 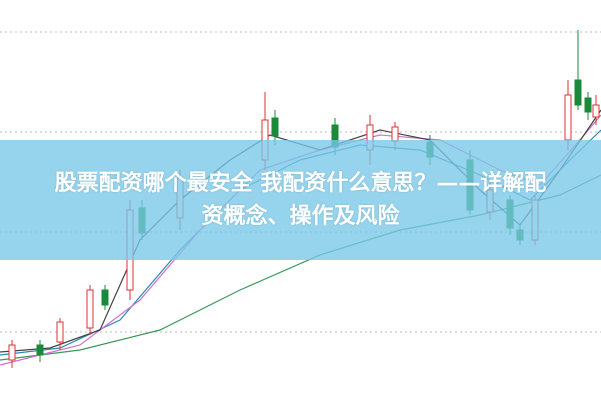 I want to click on title-line: 资概念、操作及风险, so click(x=300, y=216).